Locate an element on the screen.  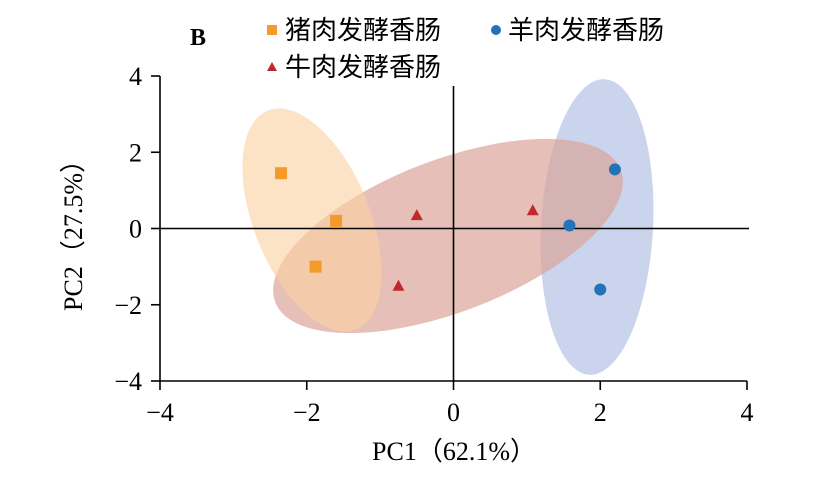
x-tick-label: 4 is located at coordinates (747, 412).